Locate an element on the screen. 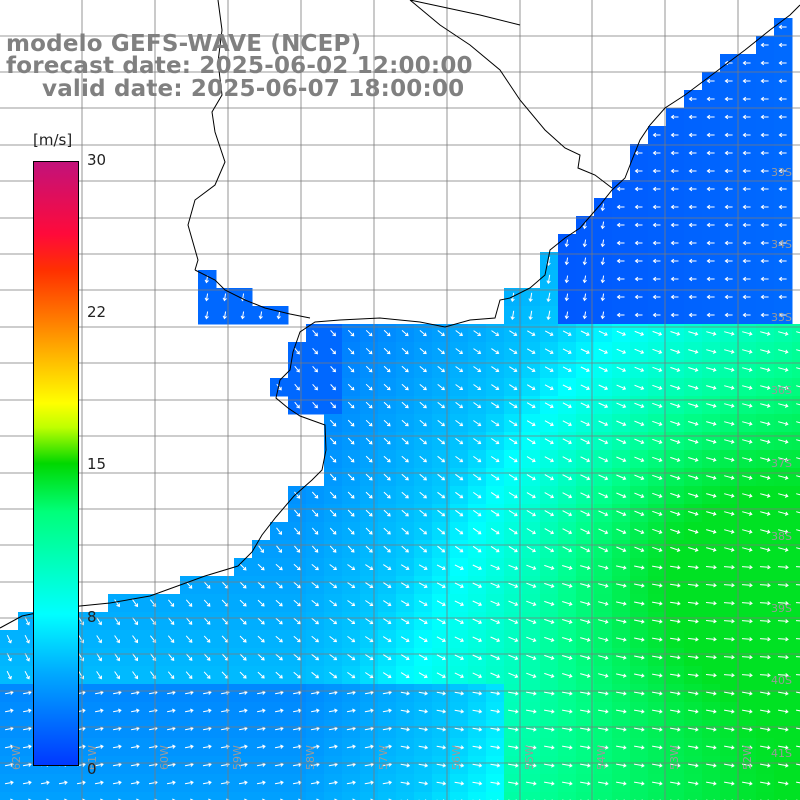 The width and height of the screenshot is (800, 800). latitude-label: 38S is located at coordinates (781, 536).